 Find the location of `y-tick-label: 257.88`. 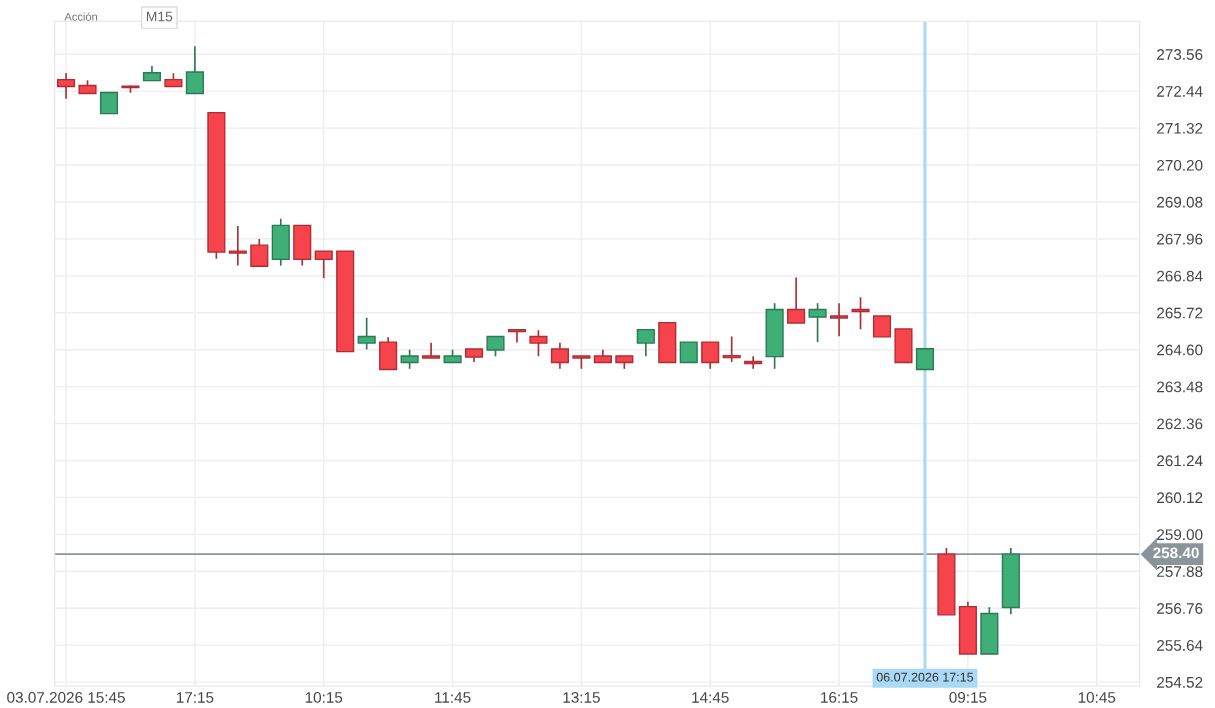

y-tick-label: 257.88 is located at coordinates (1180, 571).